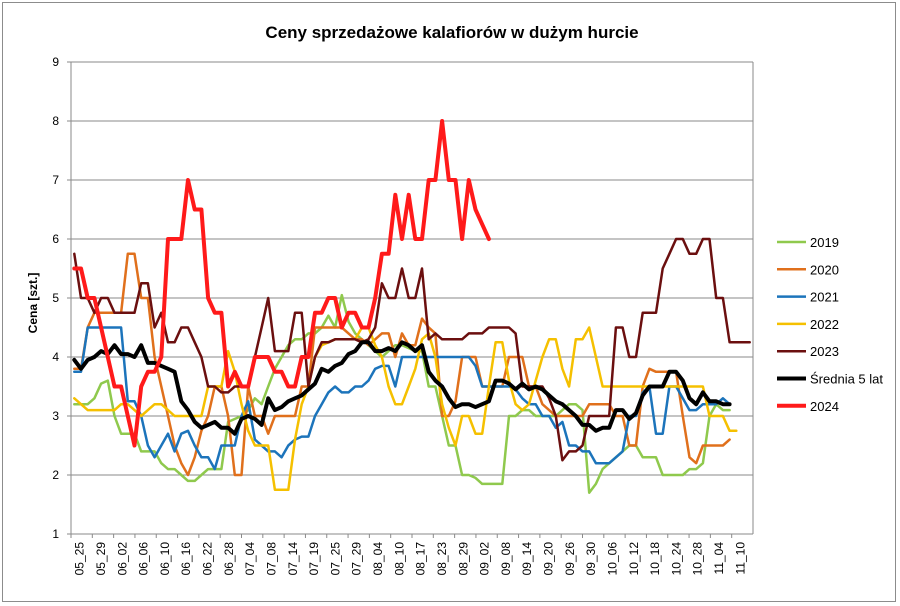  What do you see at coordinates (33, 303) in the screenshot?
I see `y-axis-label: Cena [szt.]` at bounding box center [33, 303].